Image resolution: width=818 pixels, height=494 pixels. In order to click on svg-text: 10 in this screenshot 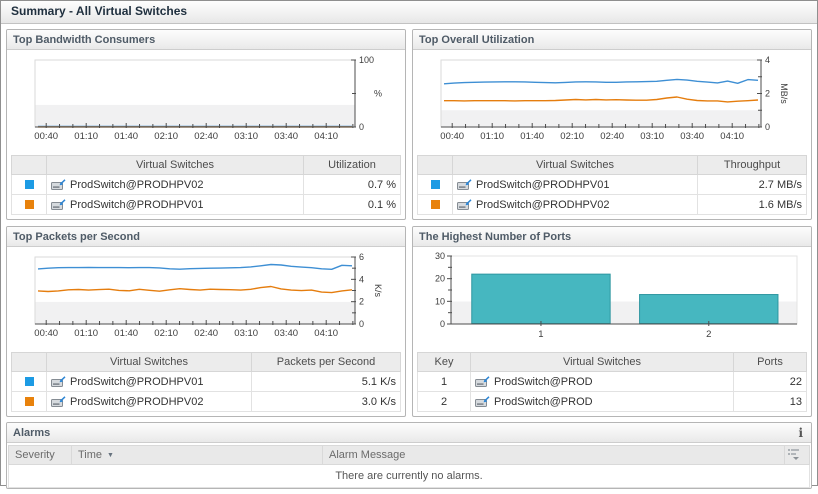, I will do `click(440, 301)`.